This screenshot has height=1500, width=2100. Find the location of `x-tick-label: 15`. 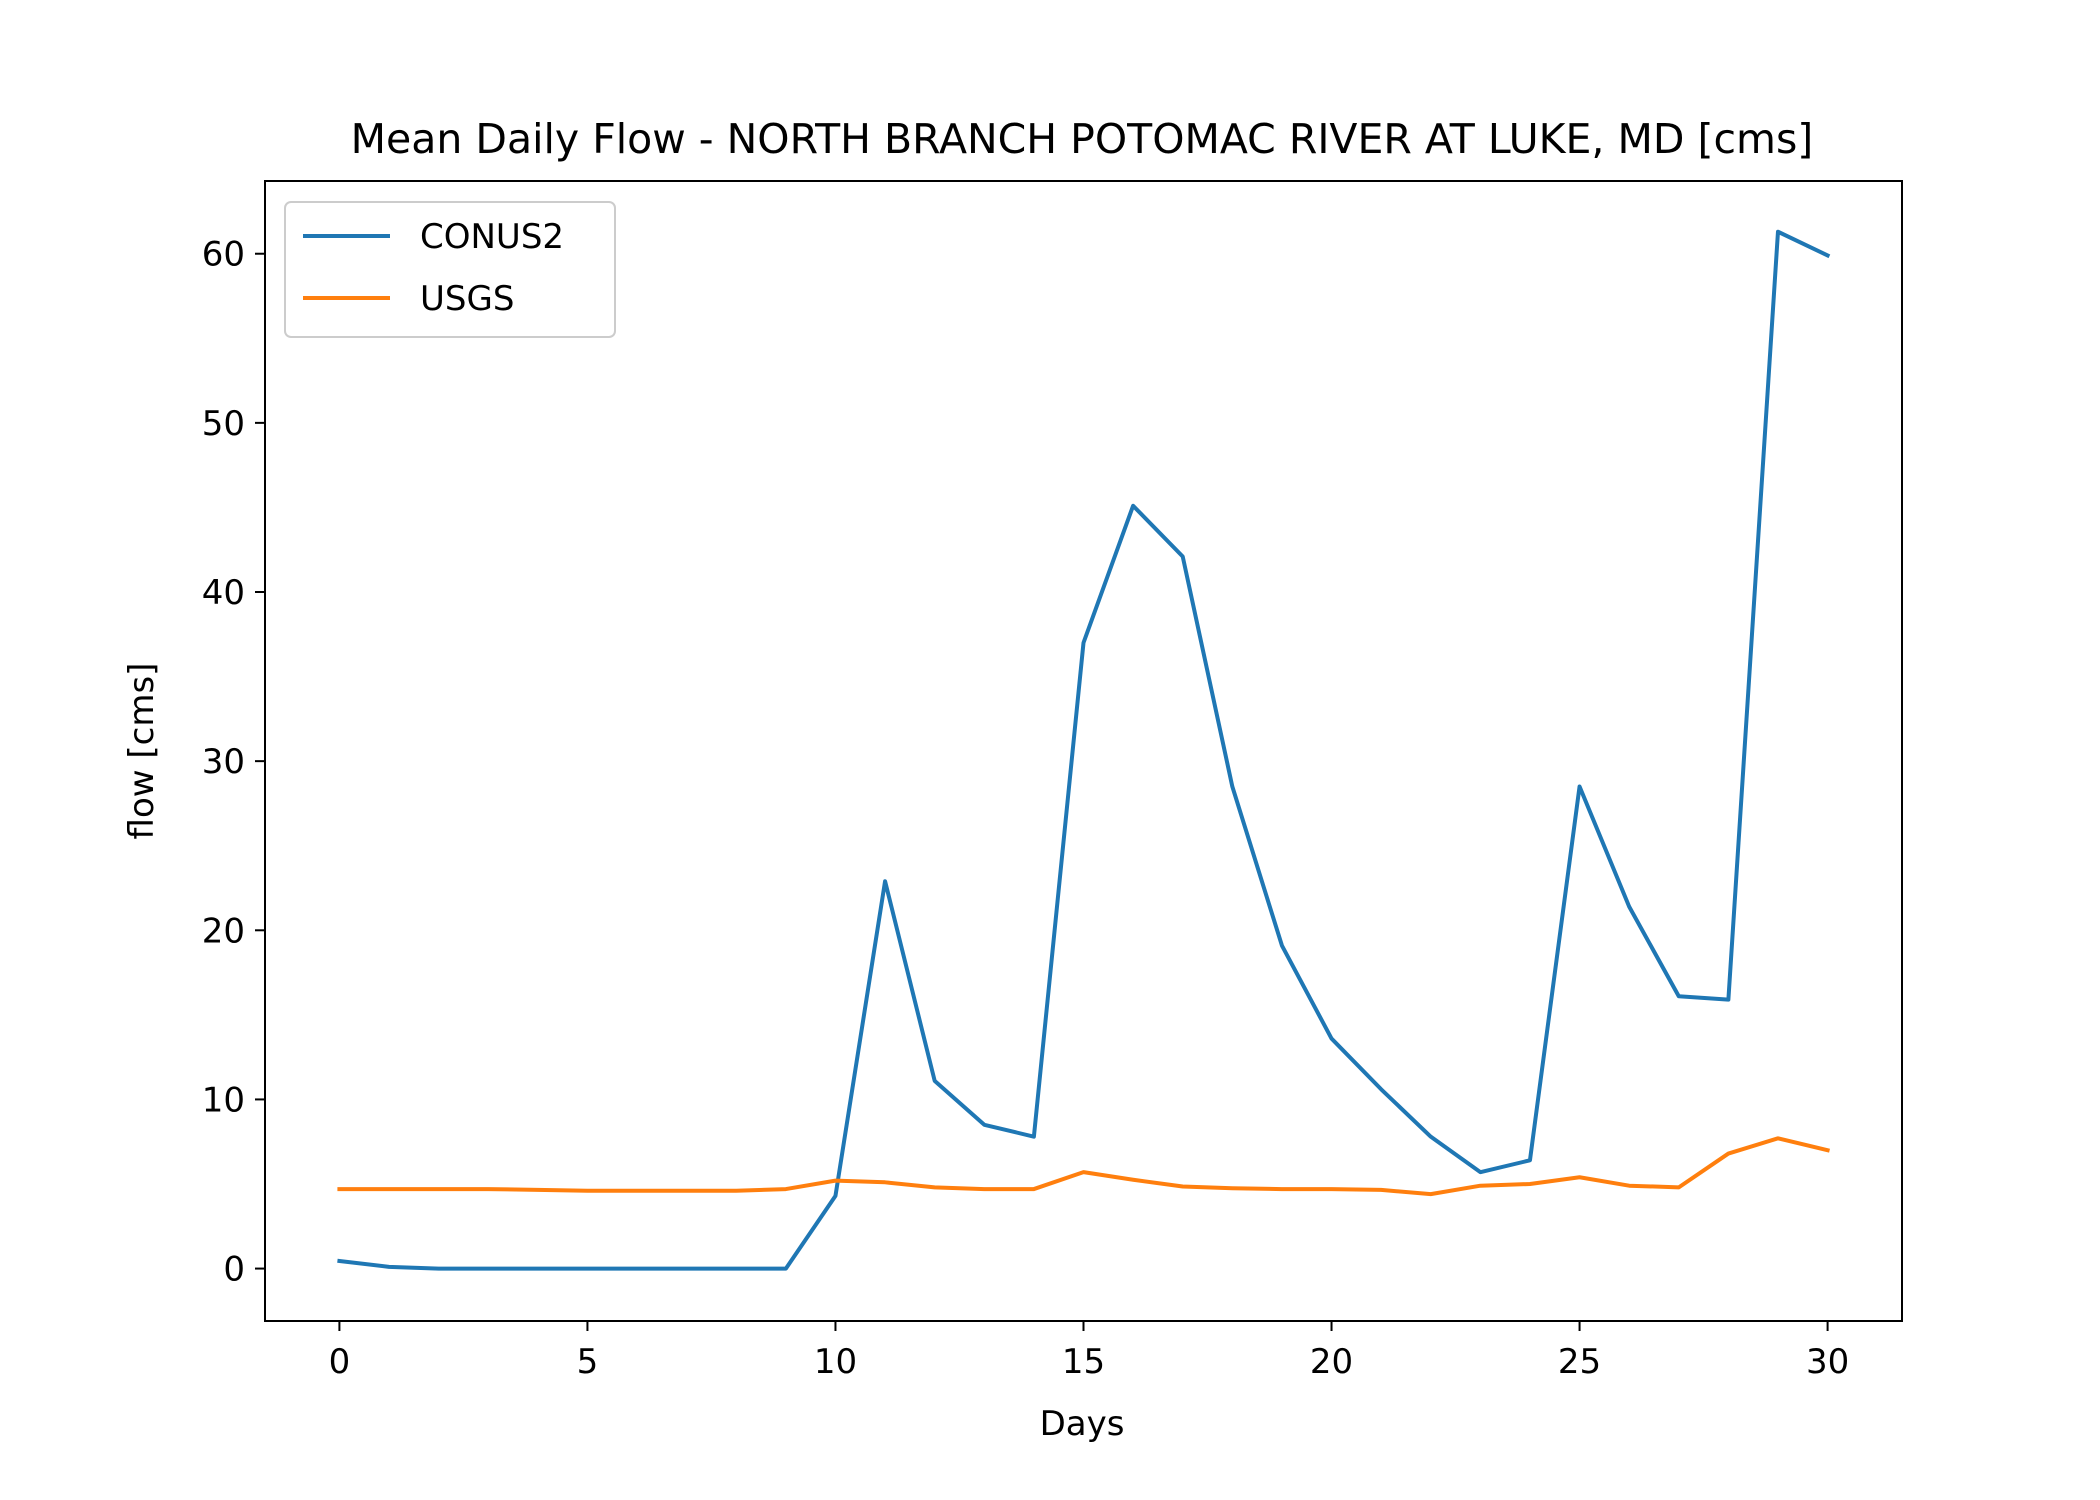

x-tick-label: 15 is located at coordinates (1083, 1362).